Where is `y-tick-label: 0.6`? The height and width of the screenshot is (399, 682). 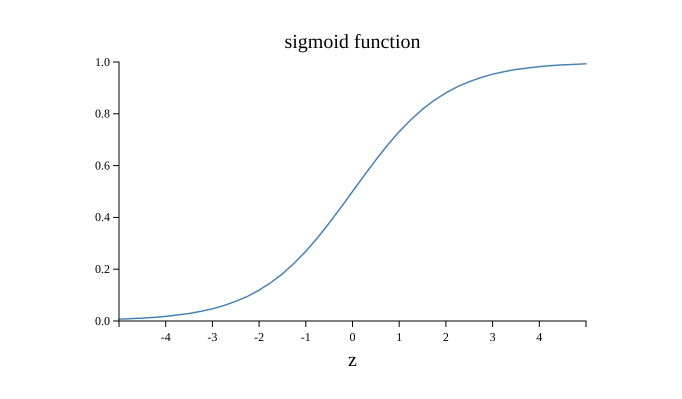 y-tick-label: 0.6 is located at coordinates (102, 165).